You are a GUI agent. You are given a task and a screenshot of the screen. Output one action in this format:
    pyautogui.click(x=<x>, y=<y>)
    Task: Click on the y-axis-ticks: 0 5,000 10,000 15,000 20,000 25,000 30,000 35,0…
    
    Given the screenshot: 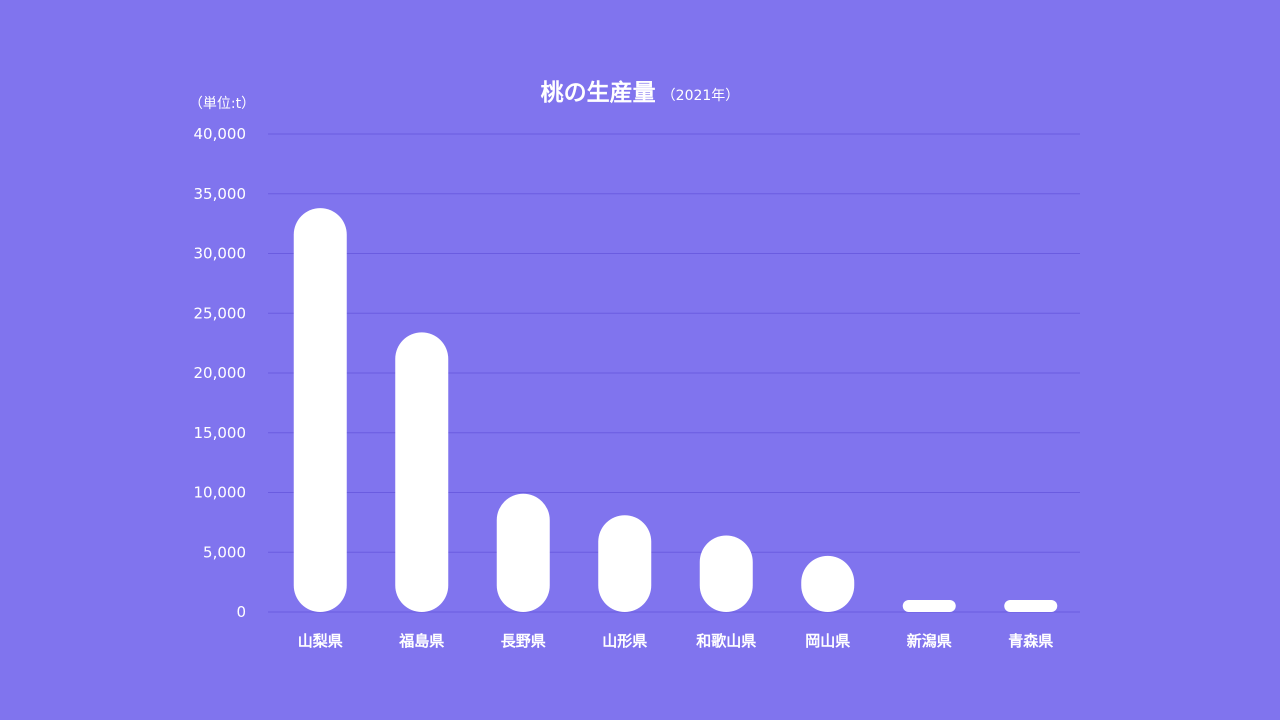 What is the action you would take?
    pyautogui.click(x=220, y=373)
    